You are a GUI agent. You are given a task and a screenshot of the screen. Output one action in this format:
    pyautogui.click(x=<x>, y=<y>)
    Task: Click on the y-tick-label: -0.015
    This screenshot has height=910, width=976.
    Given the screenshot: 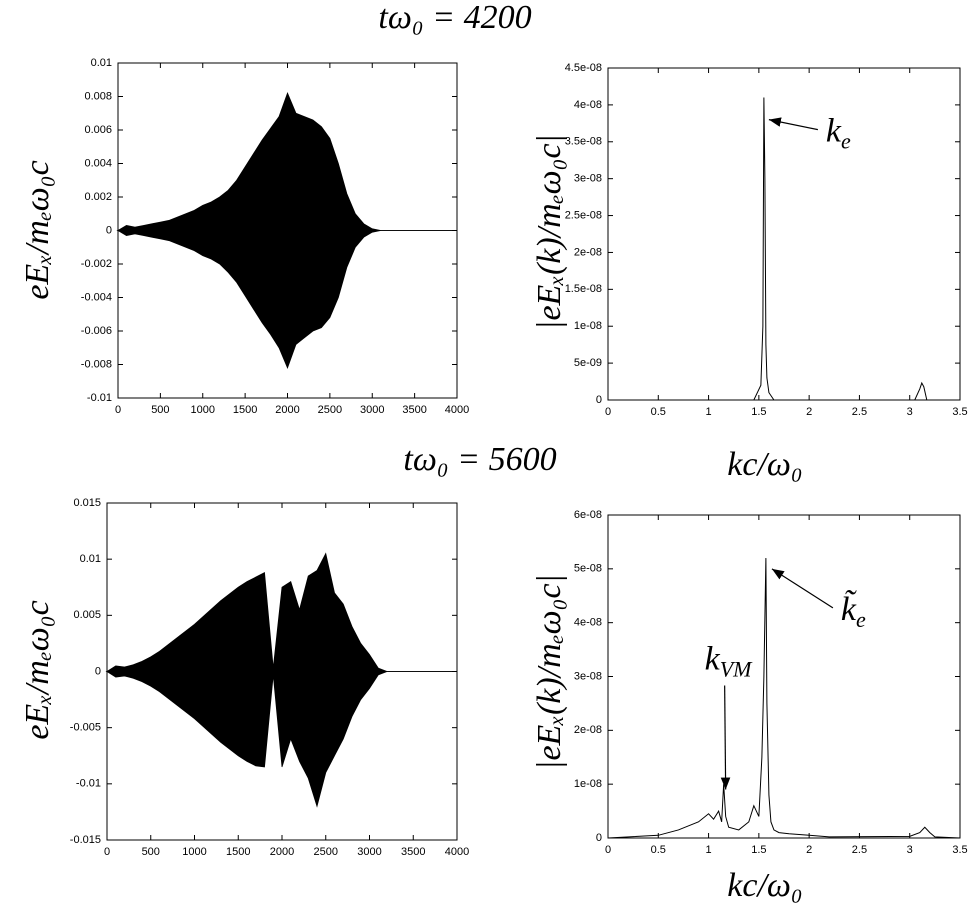 What is the action you would take?
    pyautogui.click(x=85, y=840)
    